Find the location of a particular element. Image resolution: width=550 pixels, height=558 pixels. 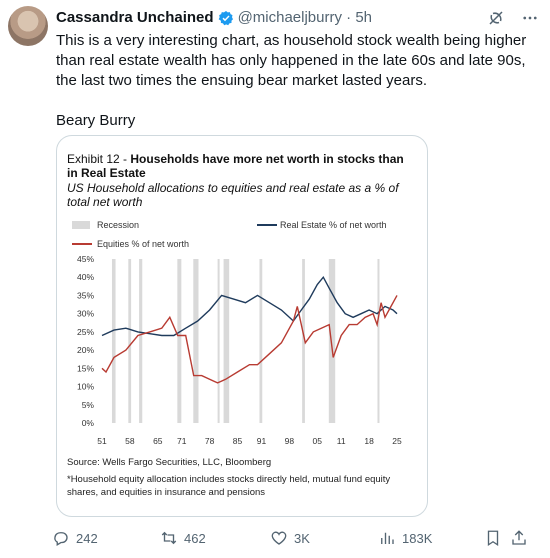

x-tick-label: 58 is located at coordinates (130, 441).